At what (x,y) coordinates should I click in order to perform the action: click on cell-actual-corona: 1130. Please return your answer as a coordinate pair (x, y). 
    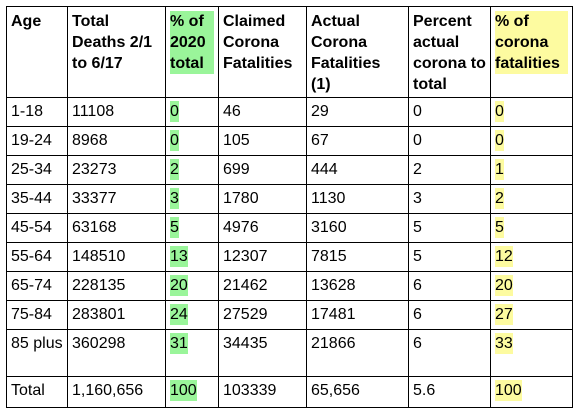
    Looking at the image, I should click on (357, 199).